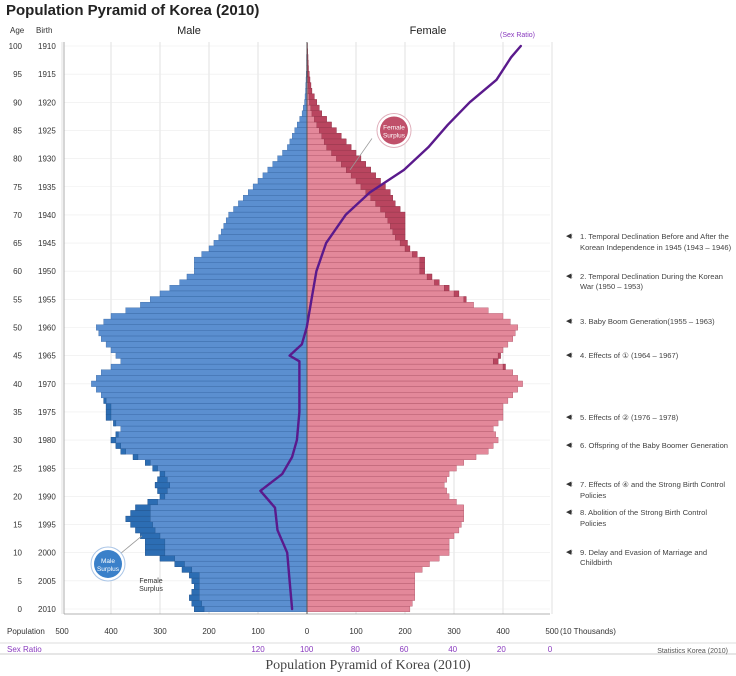 The height and width of the screenshot is (676, 736). What do you see at coordinates (550, 649) in the screenshot?
I see `sex-ratio-tick-label: 0` at bounding box center [550, 649].